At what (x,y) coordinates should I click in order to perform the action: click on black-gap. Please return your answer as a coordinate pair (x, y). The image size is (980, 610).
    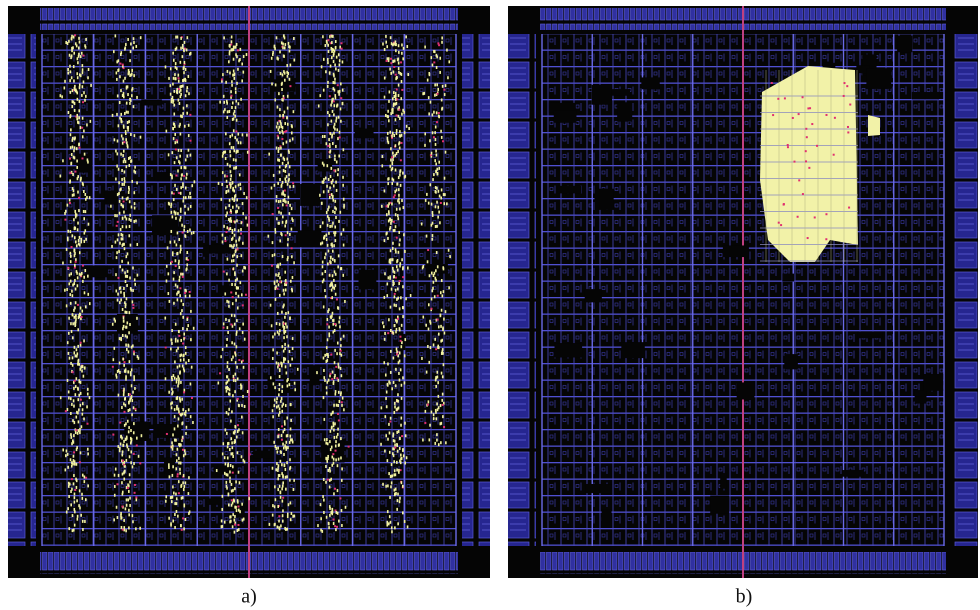
    Looking at the image, I should click on (368, 280).